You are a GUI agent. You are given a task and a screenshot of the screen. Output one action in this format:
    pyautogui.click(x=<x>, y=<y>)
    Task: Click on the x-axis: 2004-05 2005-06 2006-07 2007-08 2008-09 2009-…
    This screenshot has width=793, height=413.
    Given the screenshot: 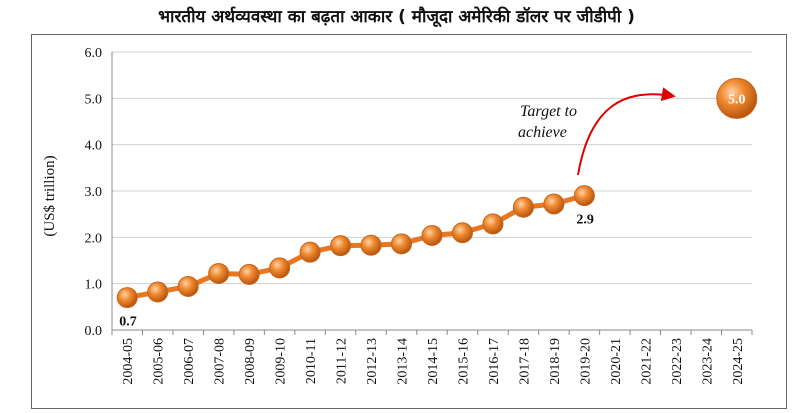 What is the action you would take?
    pyautogui.click(x=432, y=357)
    